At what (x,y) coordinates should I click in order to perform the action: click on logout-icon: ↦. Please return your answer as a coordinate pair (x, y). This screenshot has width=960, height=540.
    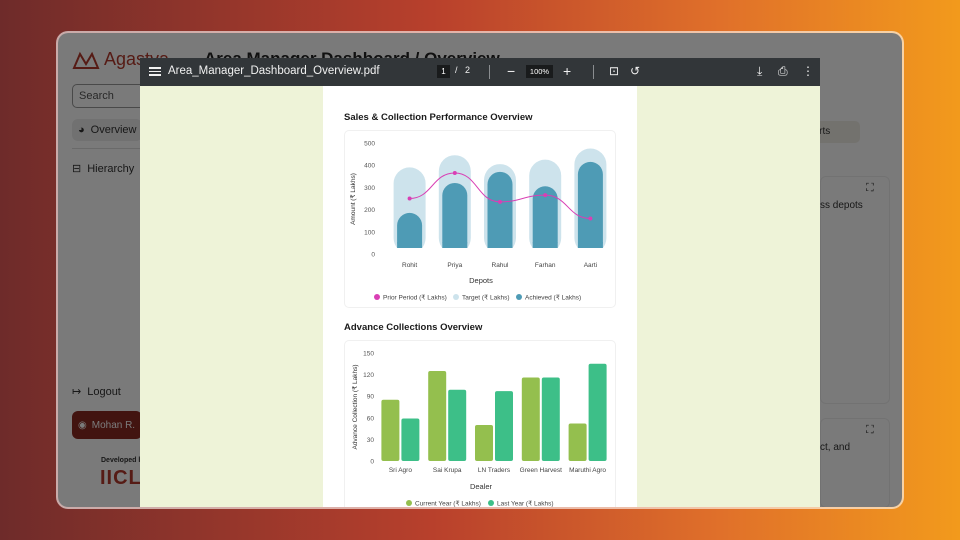
    Looking at the image, I should click on (77, 392).